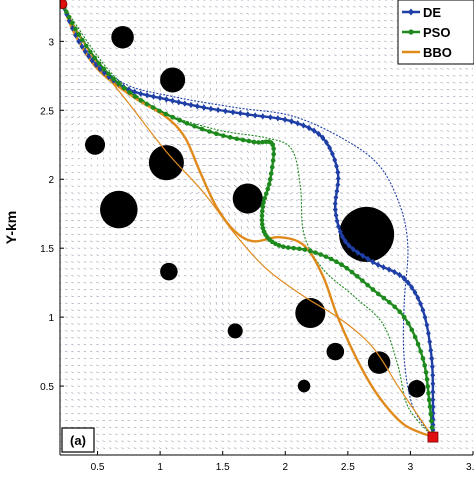 Image resolution: width=474 pixels, height=479 pixels. Describe the element at coordinates (47, 387) in the screenshot. I see `y-tick-label: 0.5` at that location.